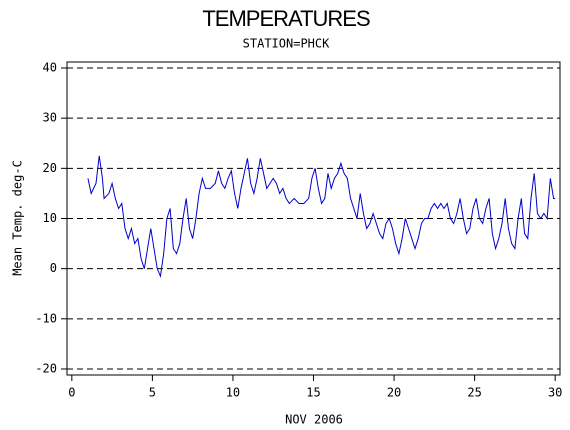 This screenshot has width=570, height=430. What do you see at coordinates (394, 393) in the screenshot?
I see `x-tick-label: 20` at bounding box center [394, 393].